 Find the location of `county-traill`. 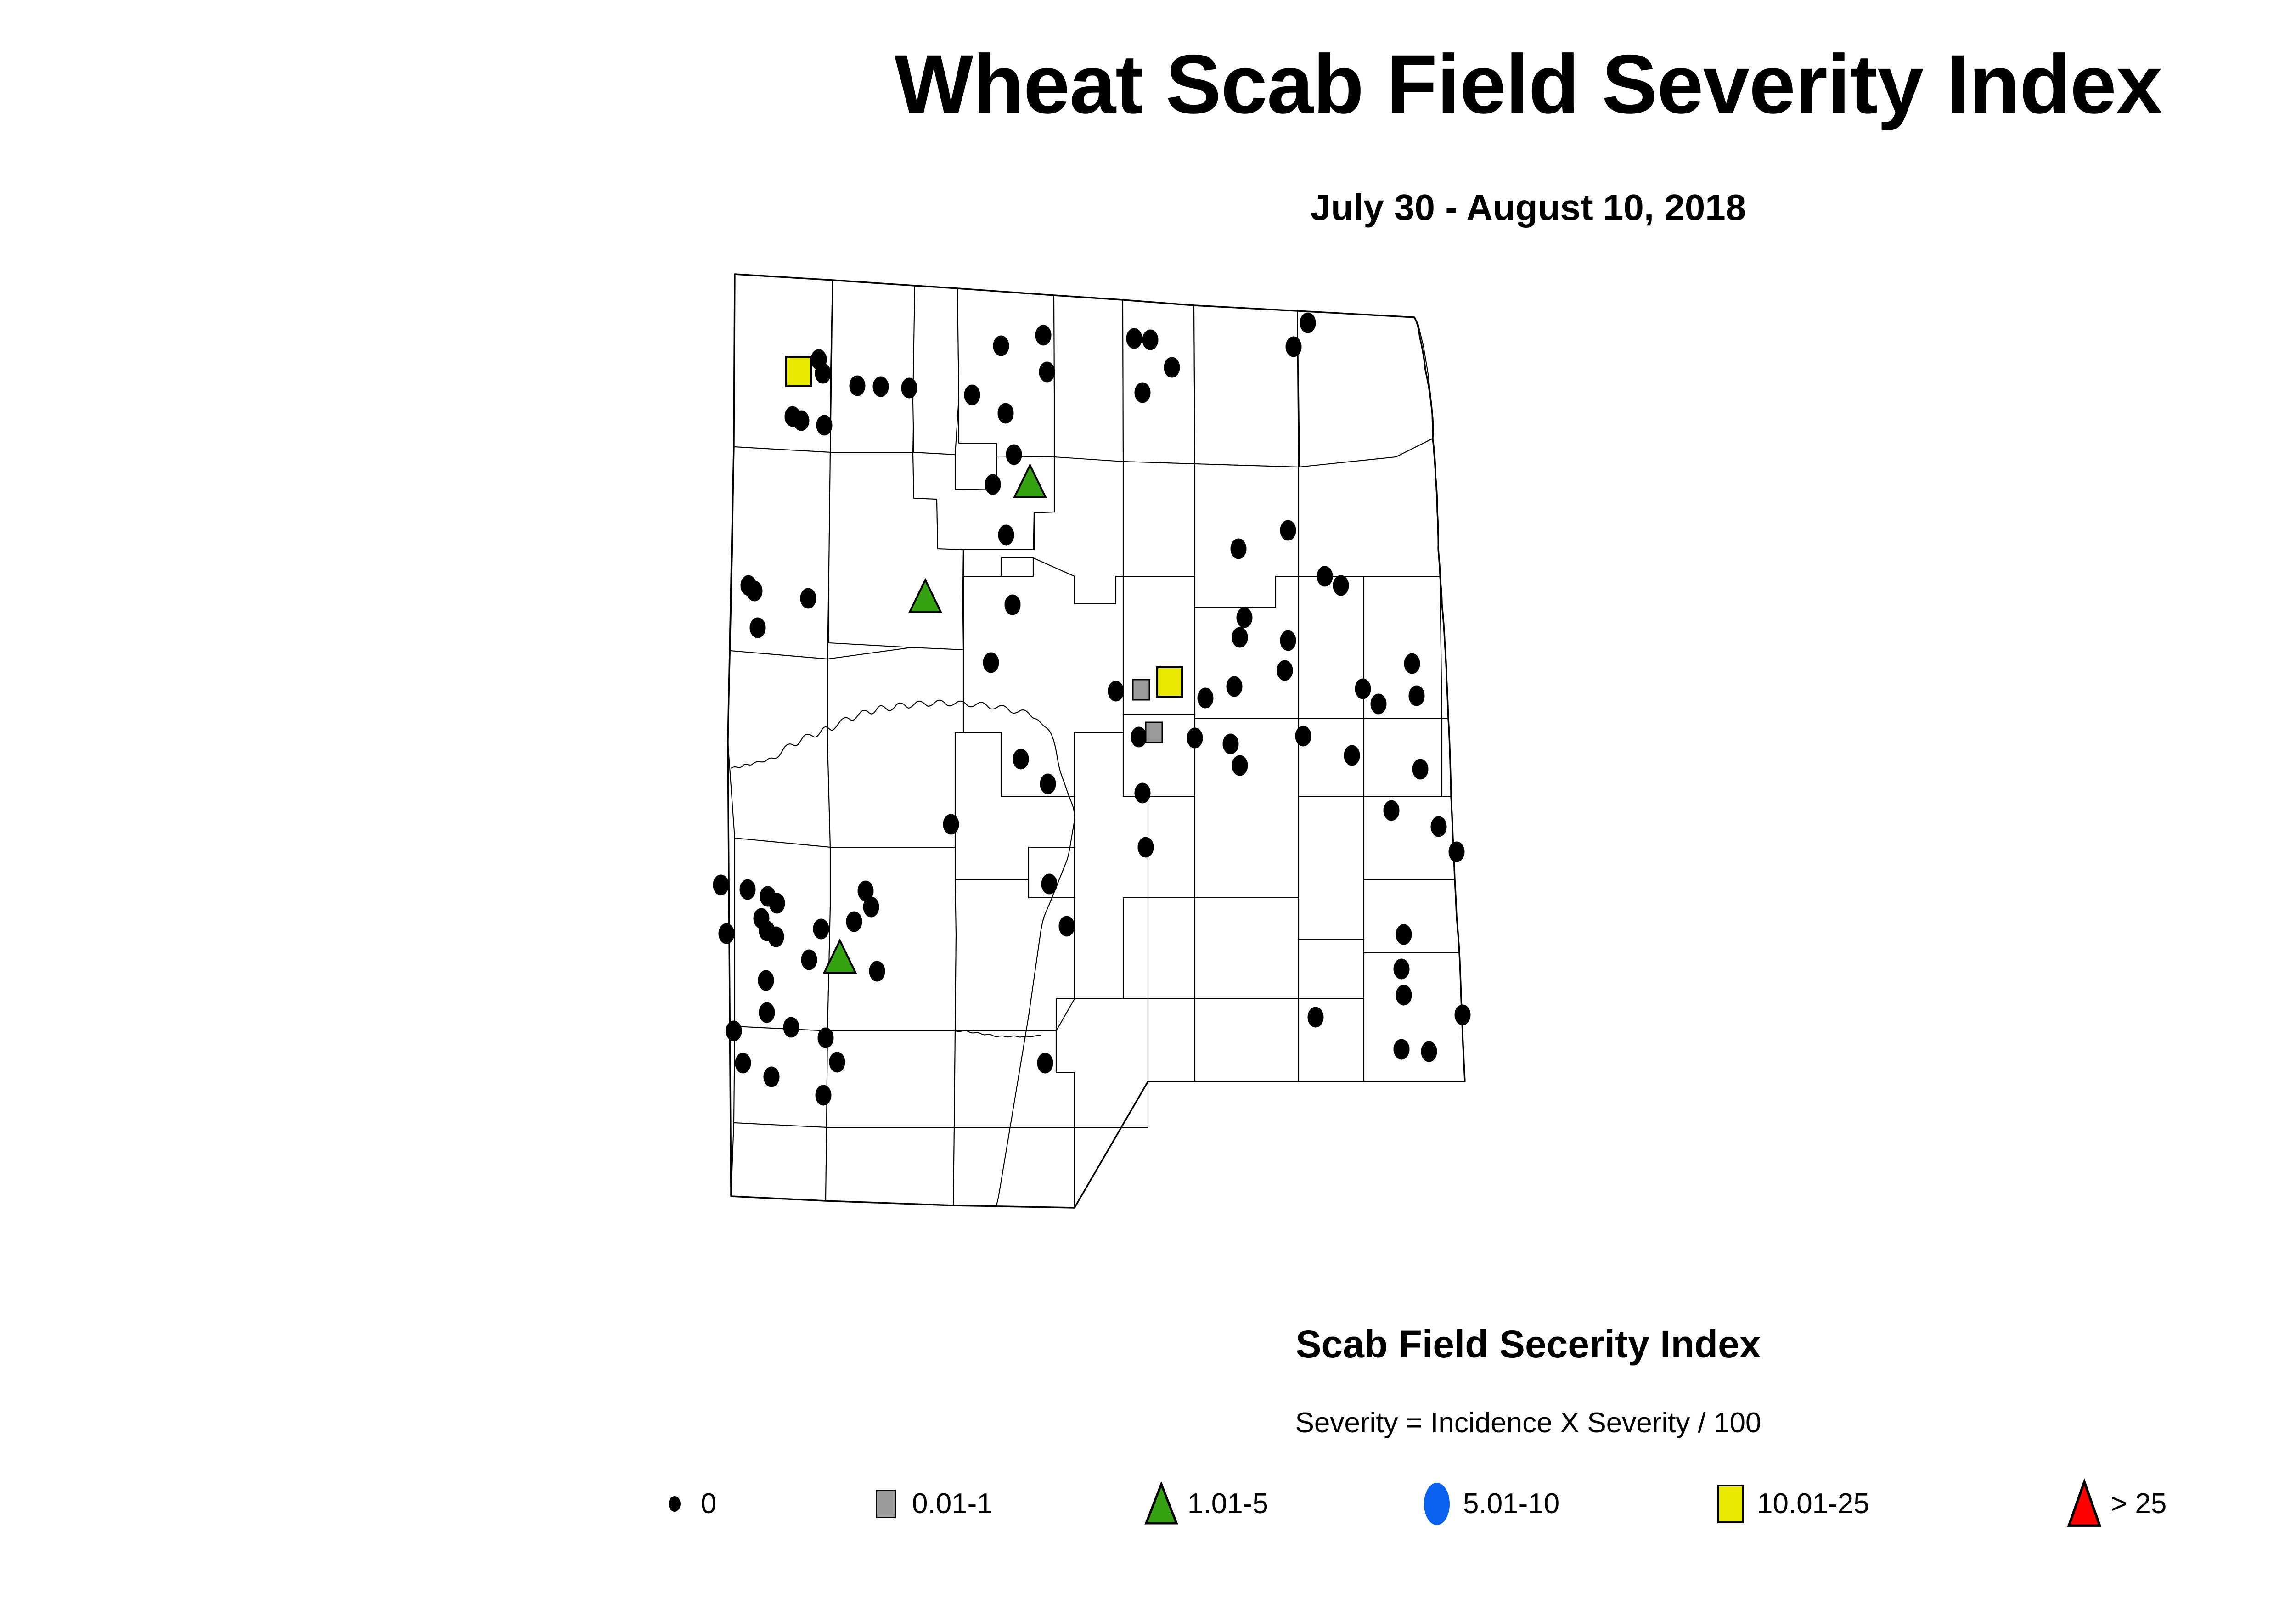

county-traill is located at coordinates (1409, 838).